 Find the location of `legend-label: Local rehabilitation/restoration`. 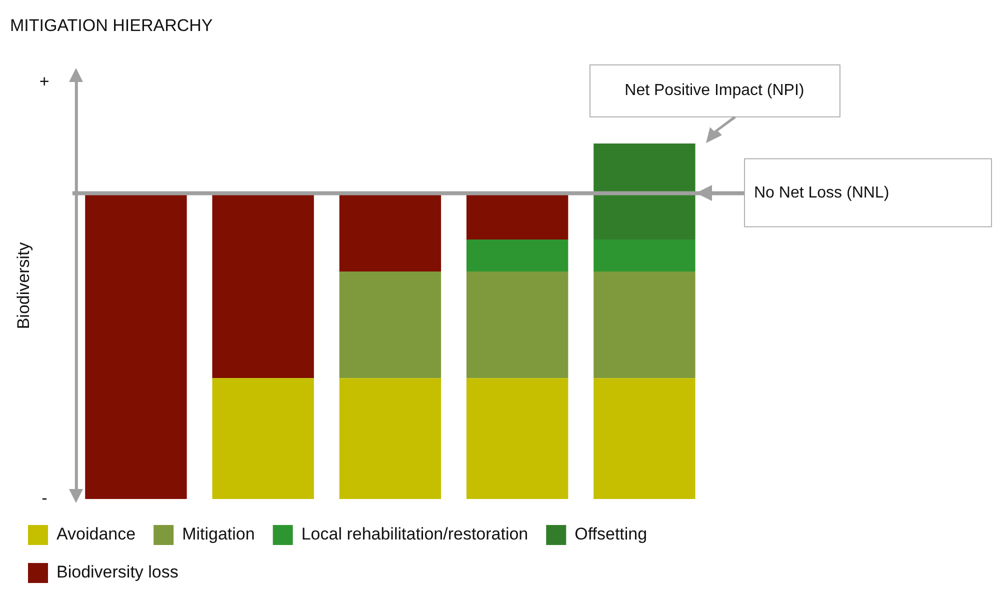

legend-label: Local rehabilitation/restoration is located at coordinates (414, 534).